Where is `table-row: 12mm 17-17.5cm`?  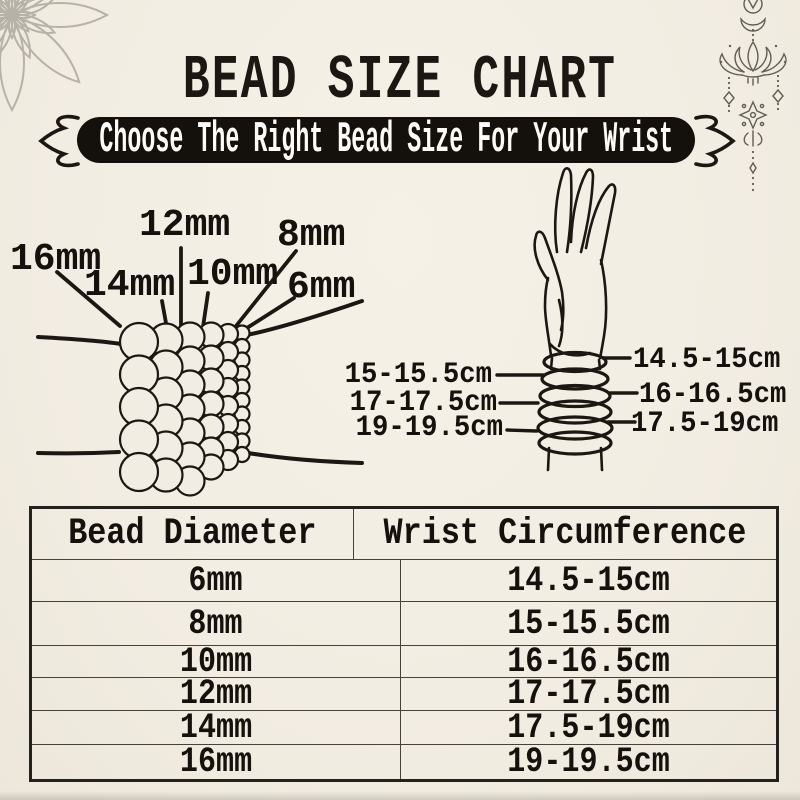
table-row: 12mm 17-17.5cm is located at coordinates (404, 694).